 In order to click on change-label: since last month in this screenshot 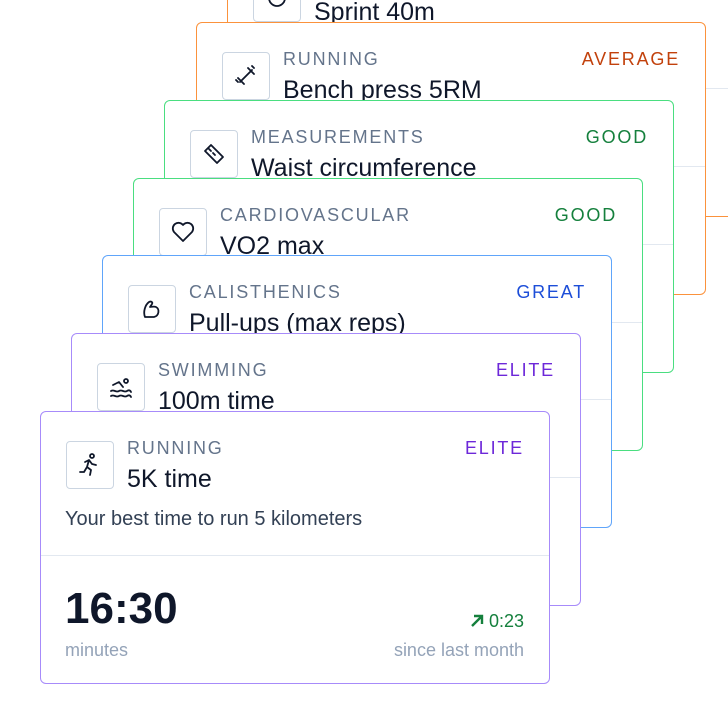, I will do `click(458, 650)`.